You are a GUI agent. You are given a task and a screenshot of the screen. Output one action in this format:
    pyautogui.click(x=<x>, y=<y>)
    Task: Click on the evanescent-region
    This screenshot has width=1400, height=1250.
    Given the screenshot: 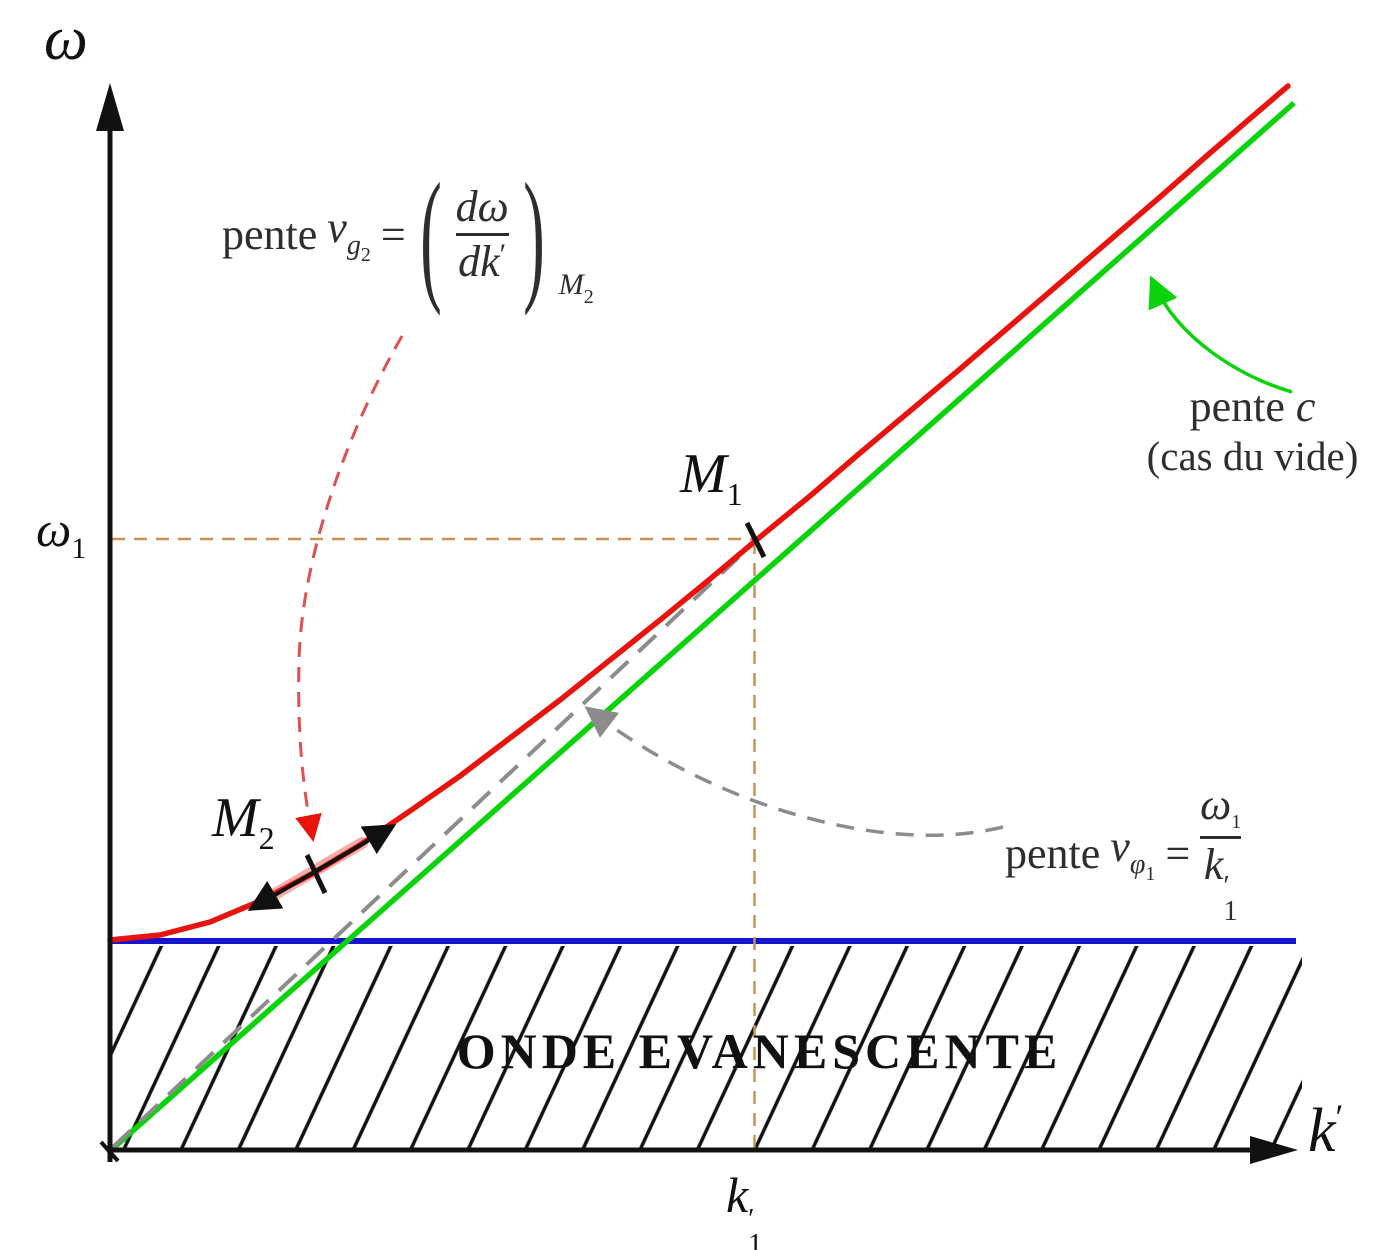 What is the action you would take?
    pyautogui.click(x=706, y=1048)
    